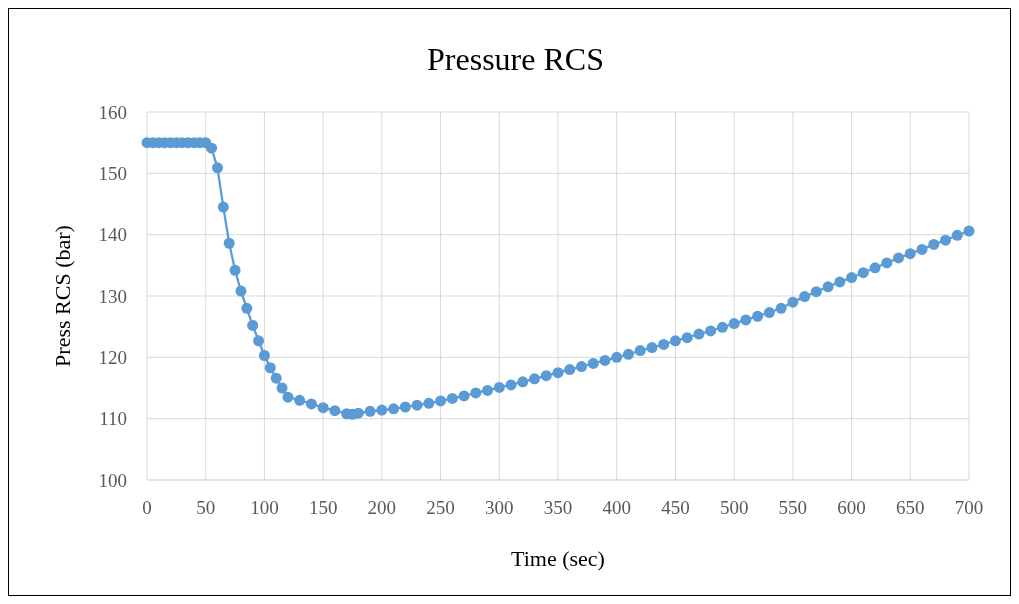  Describe the element at coordinates (734, 507) in the screenshot. I see `x-tick-label: 500` at that location.